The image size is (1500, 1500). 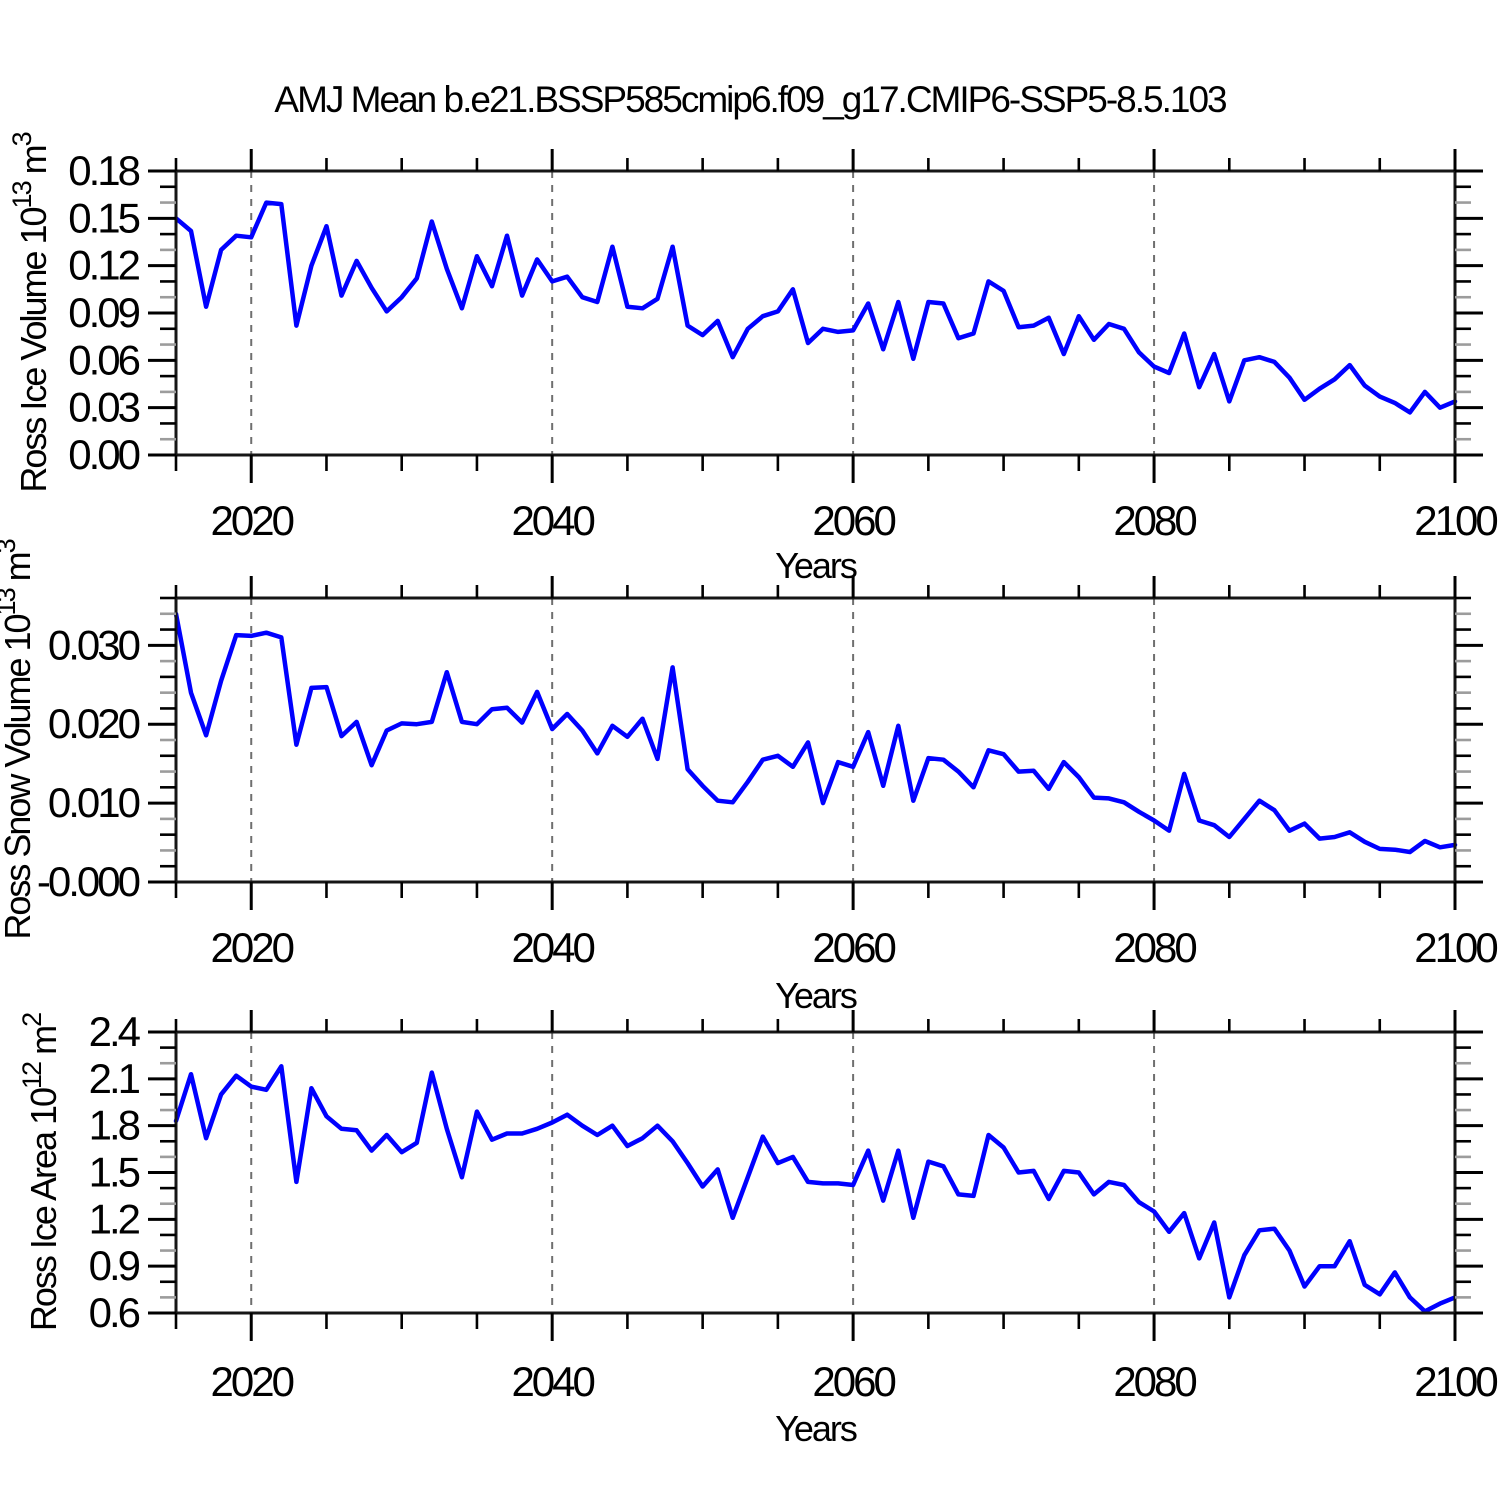 What do you see at coordinates (94, 644) in the screenshot?
I see `y-tick-label: 0.030` at bounding box center [94, 644].